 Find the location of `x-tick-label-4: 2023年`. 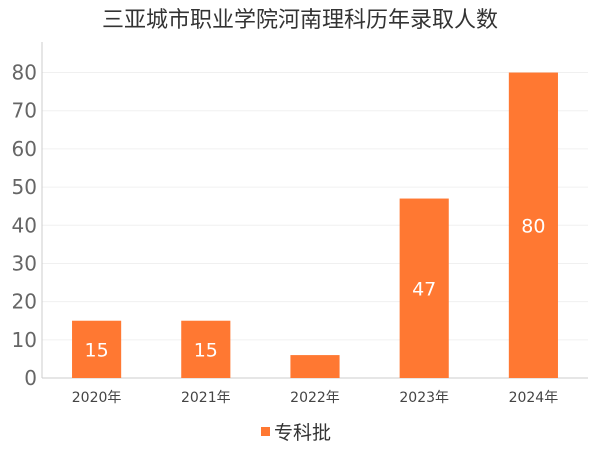

x-tick-label-4: 2023年 is located at coordinates (424, 398).